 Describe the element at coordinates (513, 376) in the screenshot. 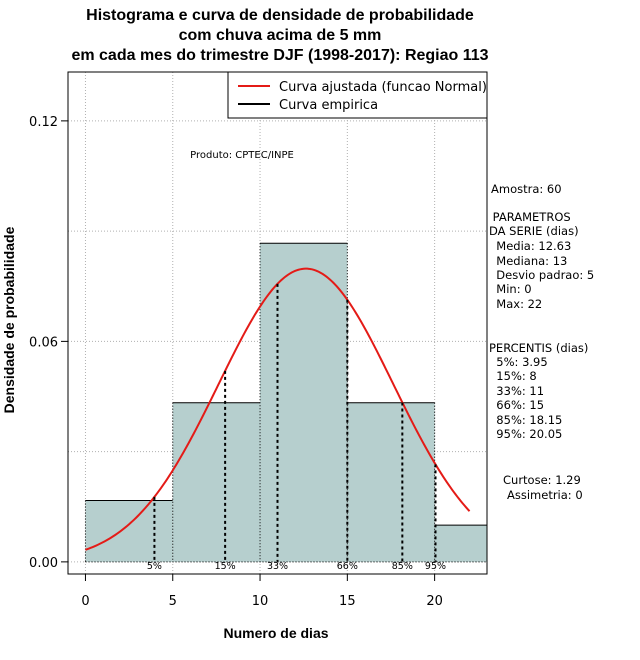

I see `percentil-15: 15%: 8` at that location.